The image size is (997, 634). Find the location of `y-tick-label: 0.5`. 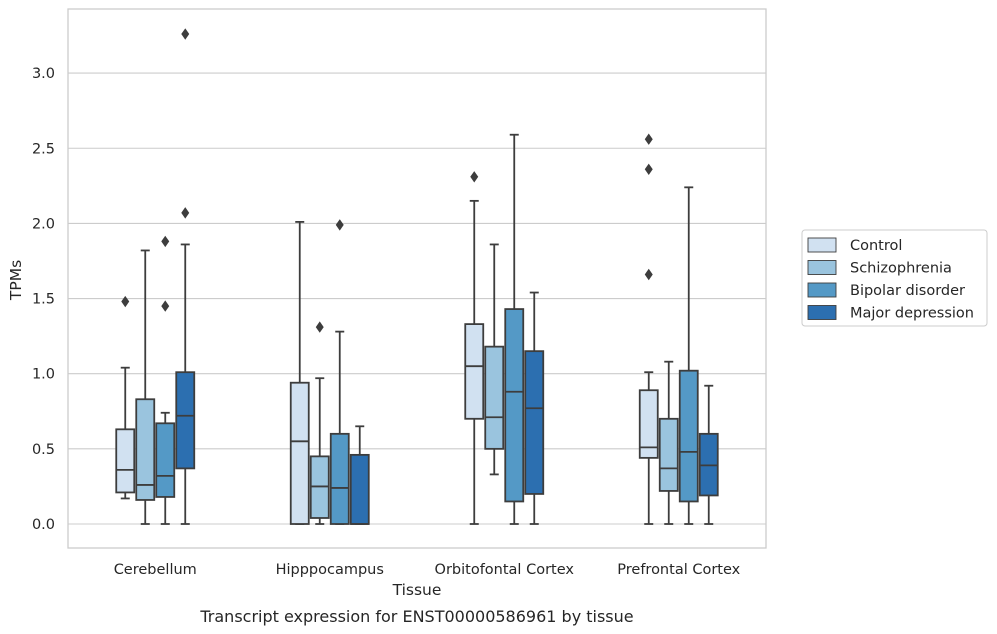

y-tick-label: 0.5 is located at coordinates (43, 450).